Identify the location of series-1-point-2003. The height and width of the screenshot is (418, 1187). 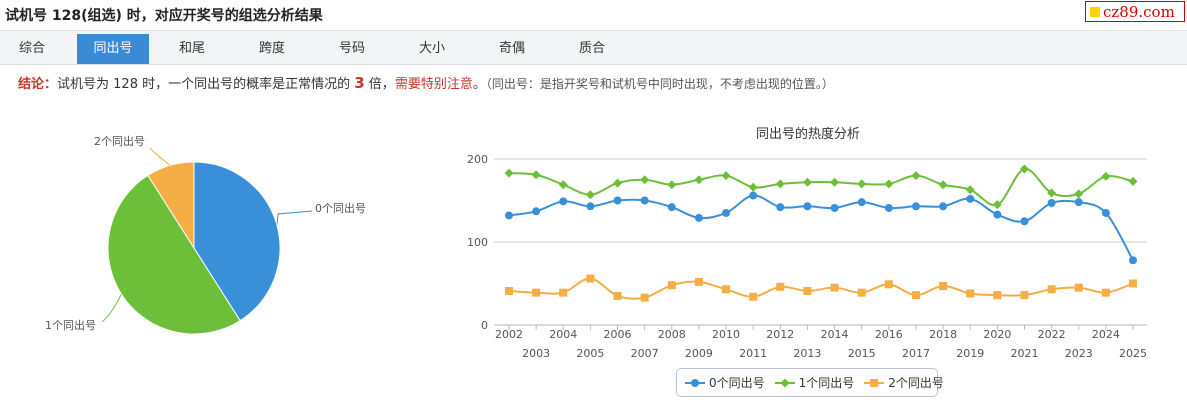
(536, 175).